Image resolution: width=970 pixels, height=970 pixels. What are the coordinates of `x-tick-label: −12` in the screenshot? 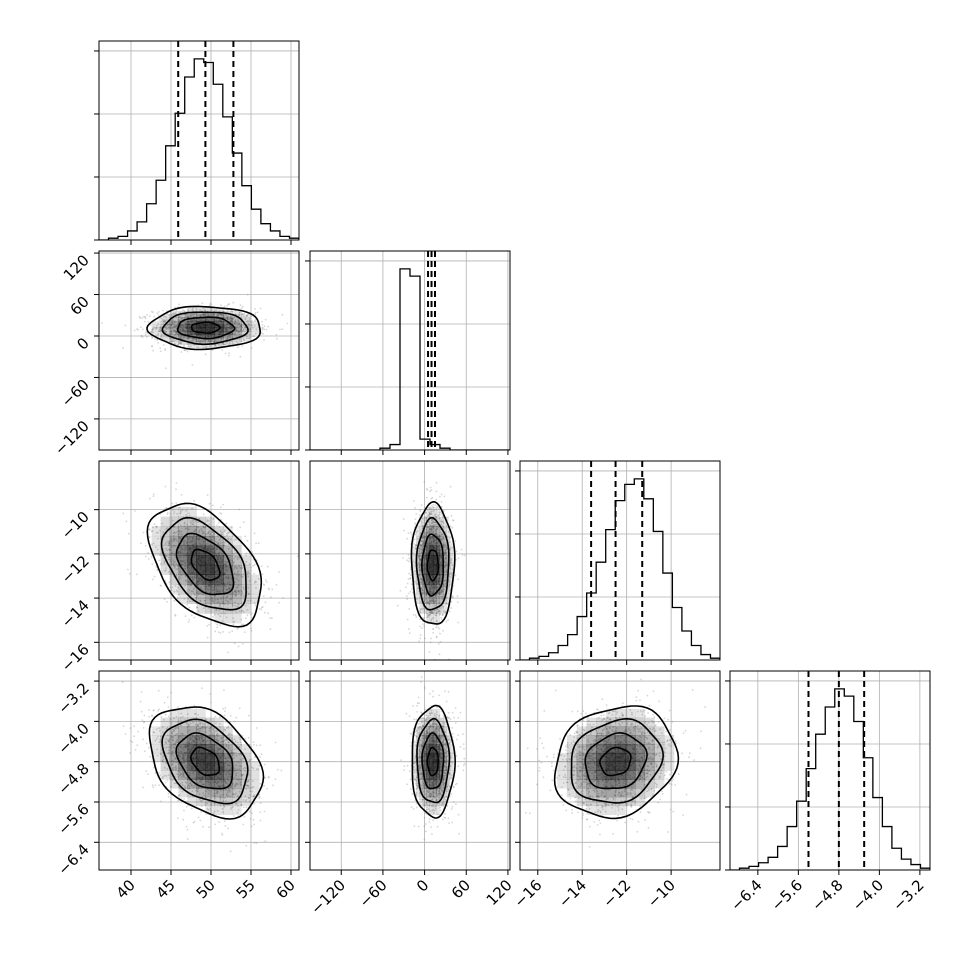 It's located at (616, 893).